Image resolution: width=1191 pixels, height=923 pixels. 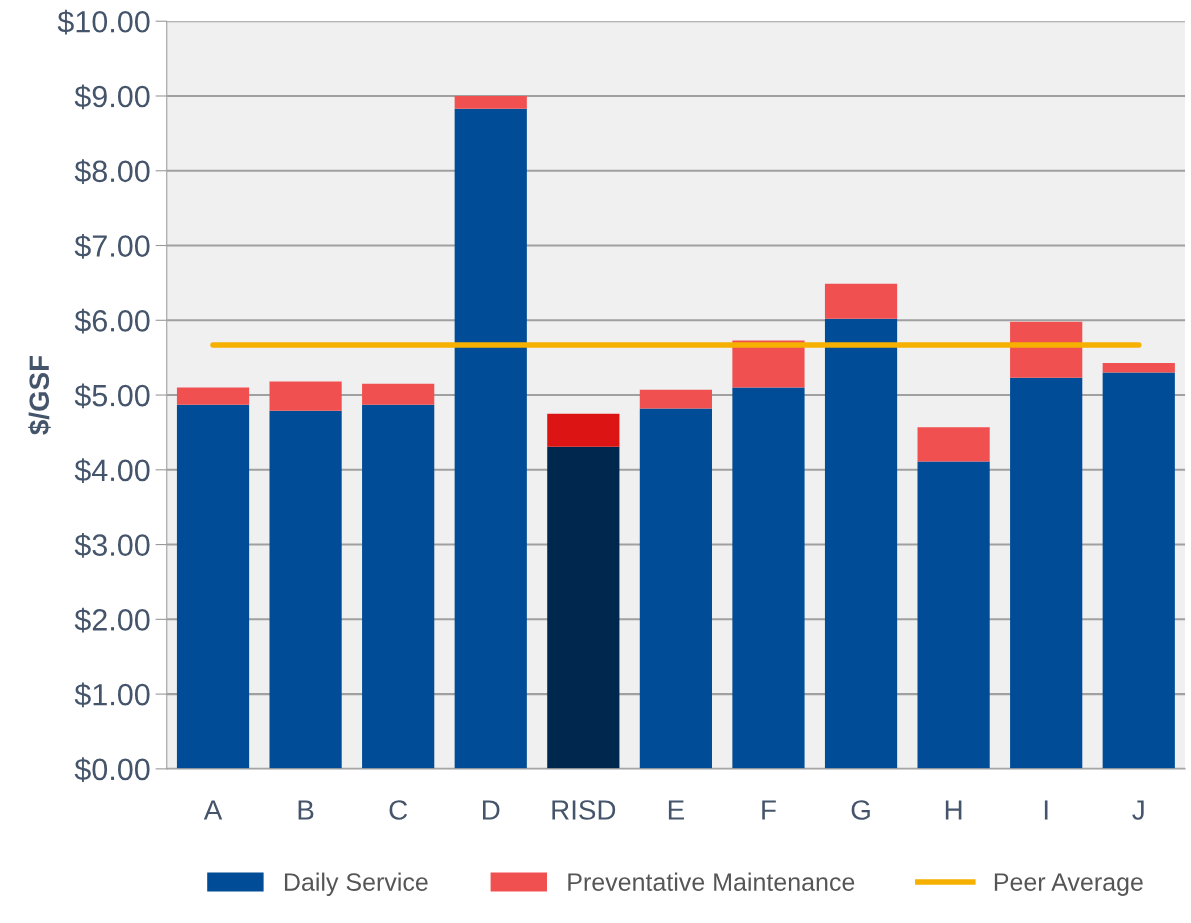 I want to click on y-tick-label: $2.00, so click(x=112, y=620).